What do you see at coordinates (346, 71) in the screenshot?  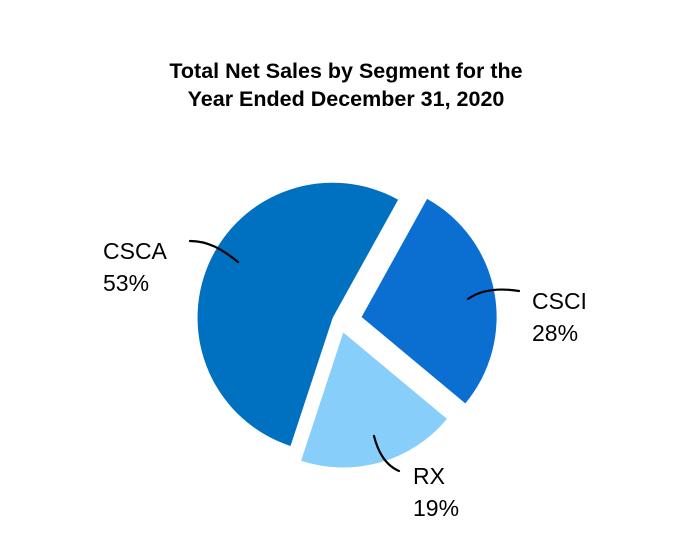 I see `chart-title-line1: Total Net Sales by Segment for the` at bounding box center [346, 71].